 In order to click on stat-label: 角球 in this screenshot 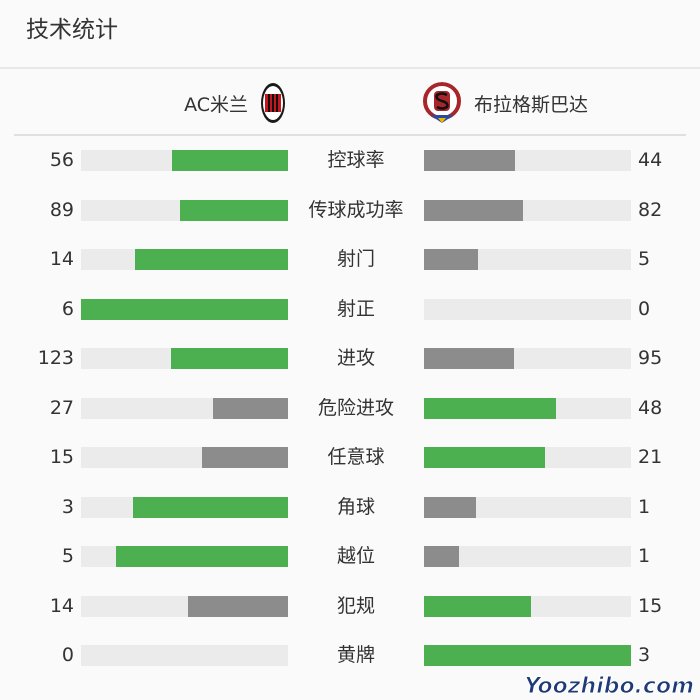, I will do `click(355, 506)`.